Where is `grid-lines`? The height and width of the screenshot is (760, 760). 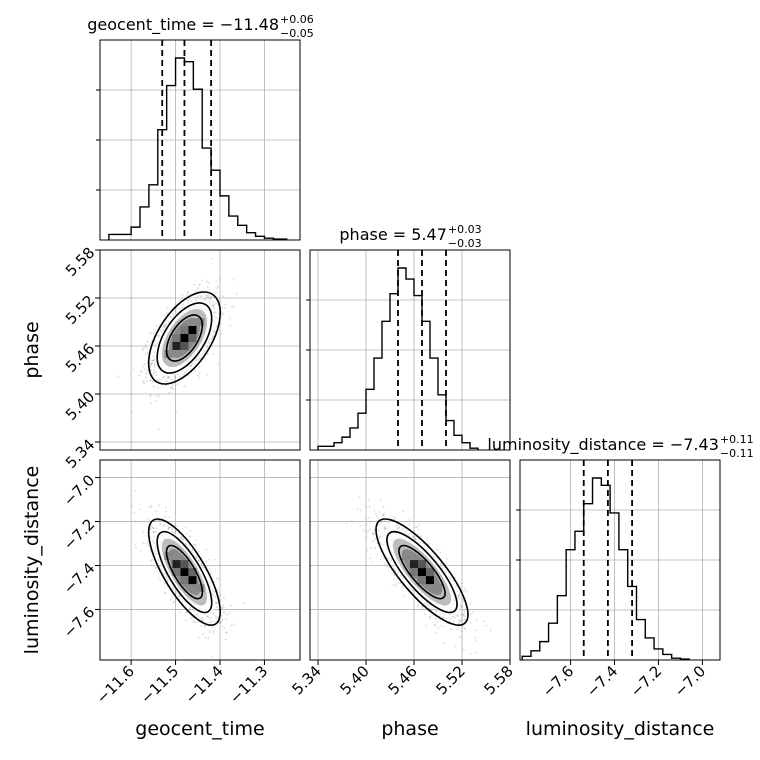
grid-lines is located at coordinates (200, 140).